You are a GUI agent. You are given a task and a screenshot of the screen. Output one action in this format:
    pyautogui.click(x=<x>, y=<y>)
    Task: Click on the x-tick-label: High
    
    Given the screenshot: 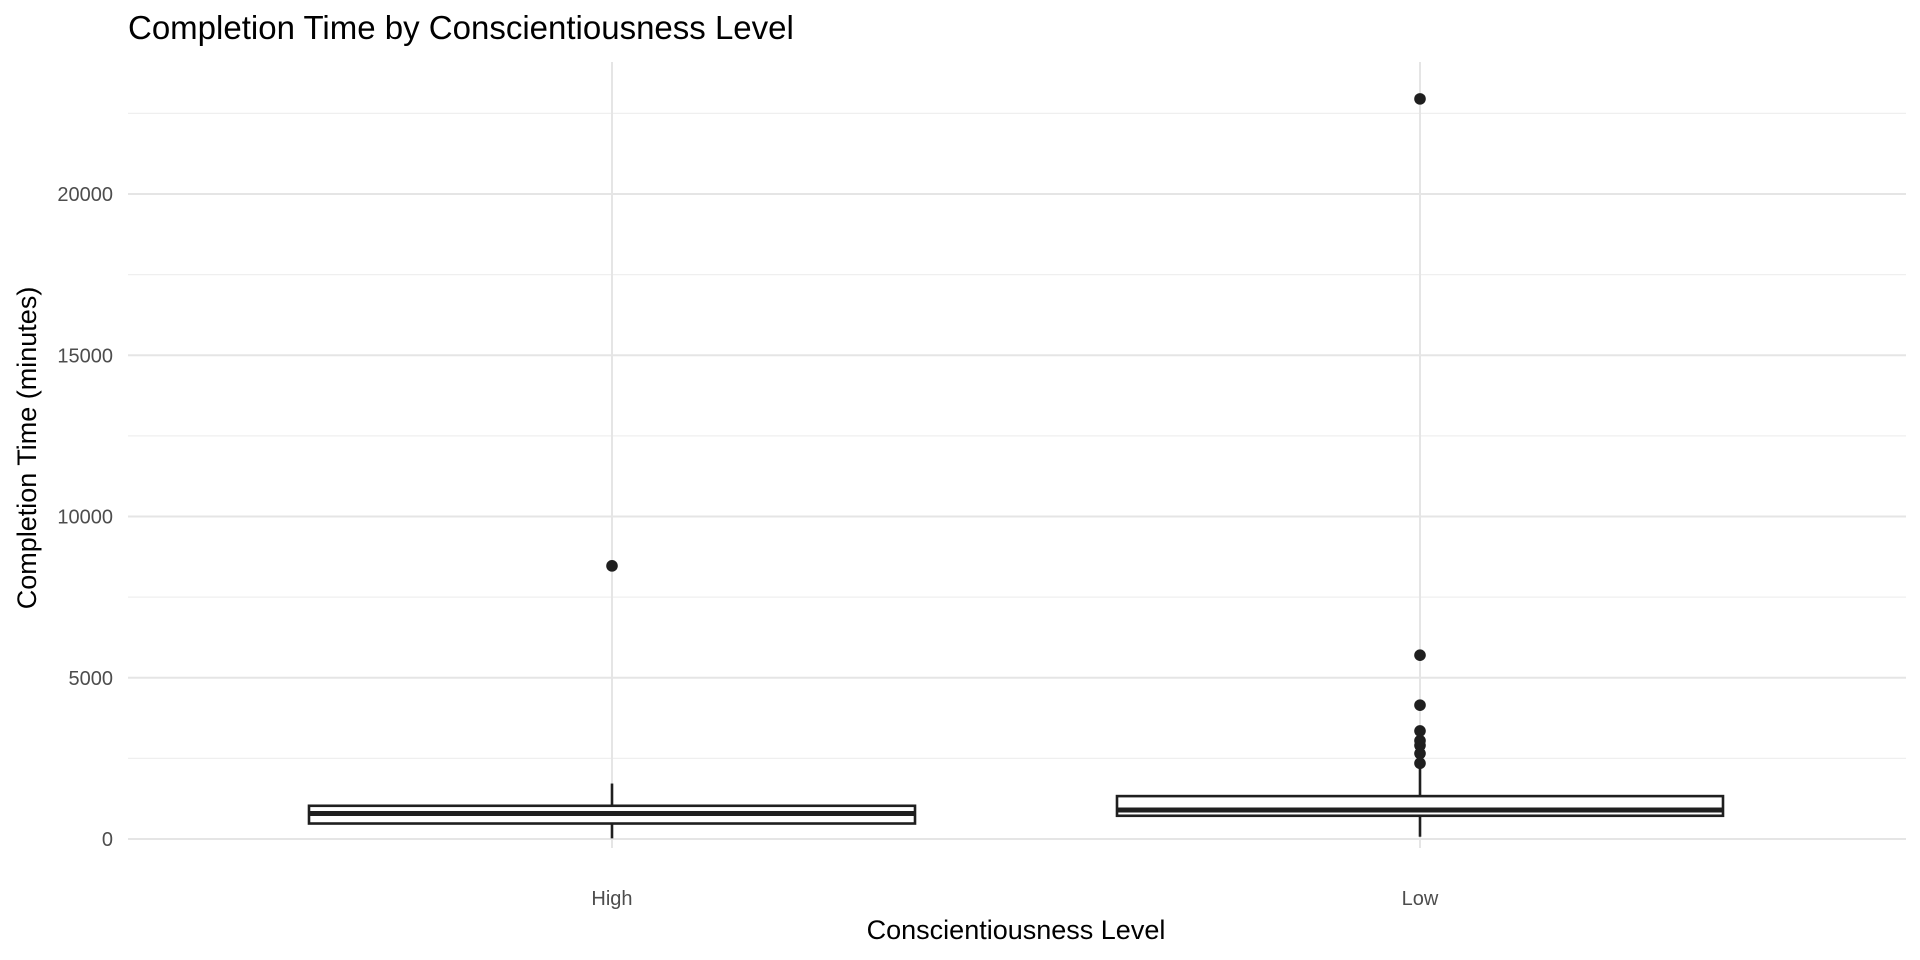 What is the action you would take?
    pyautogui.click(x=611, y=899)
    